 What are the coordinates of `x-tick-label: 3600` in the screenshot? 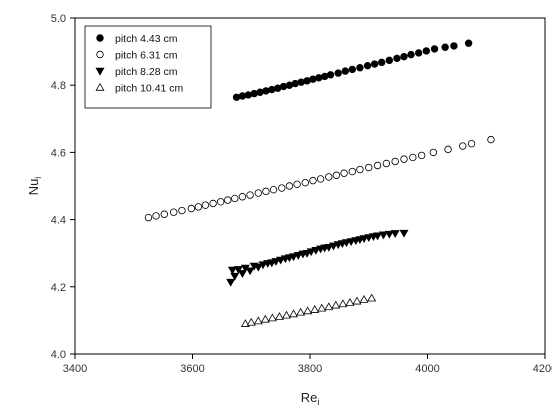 It's located at (192, 369).